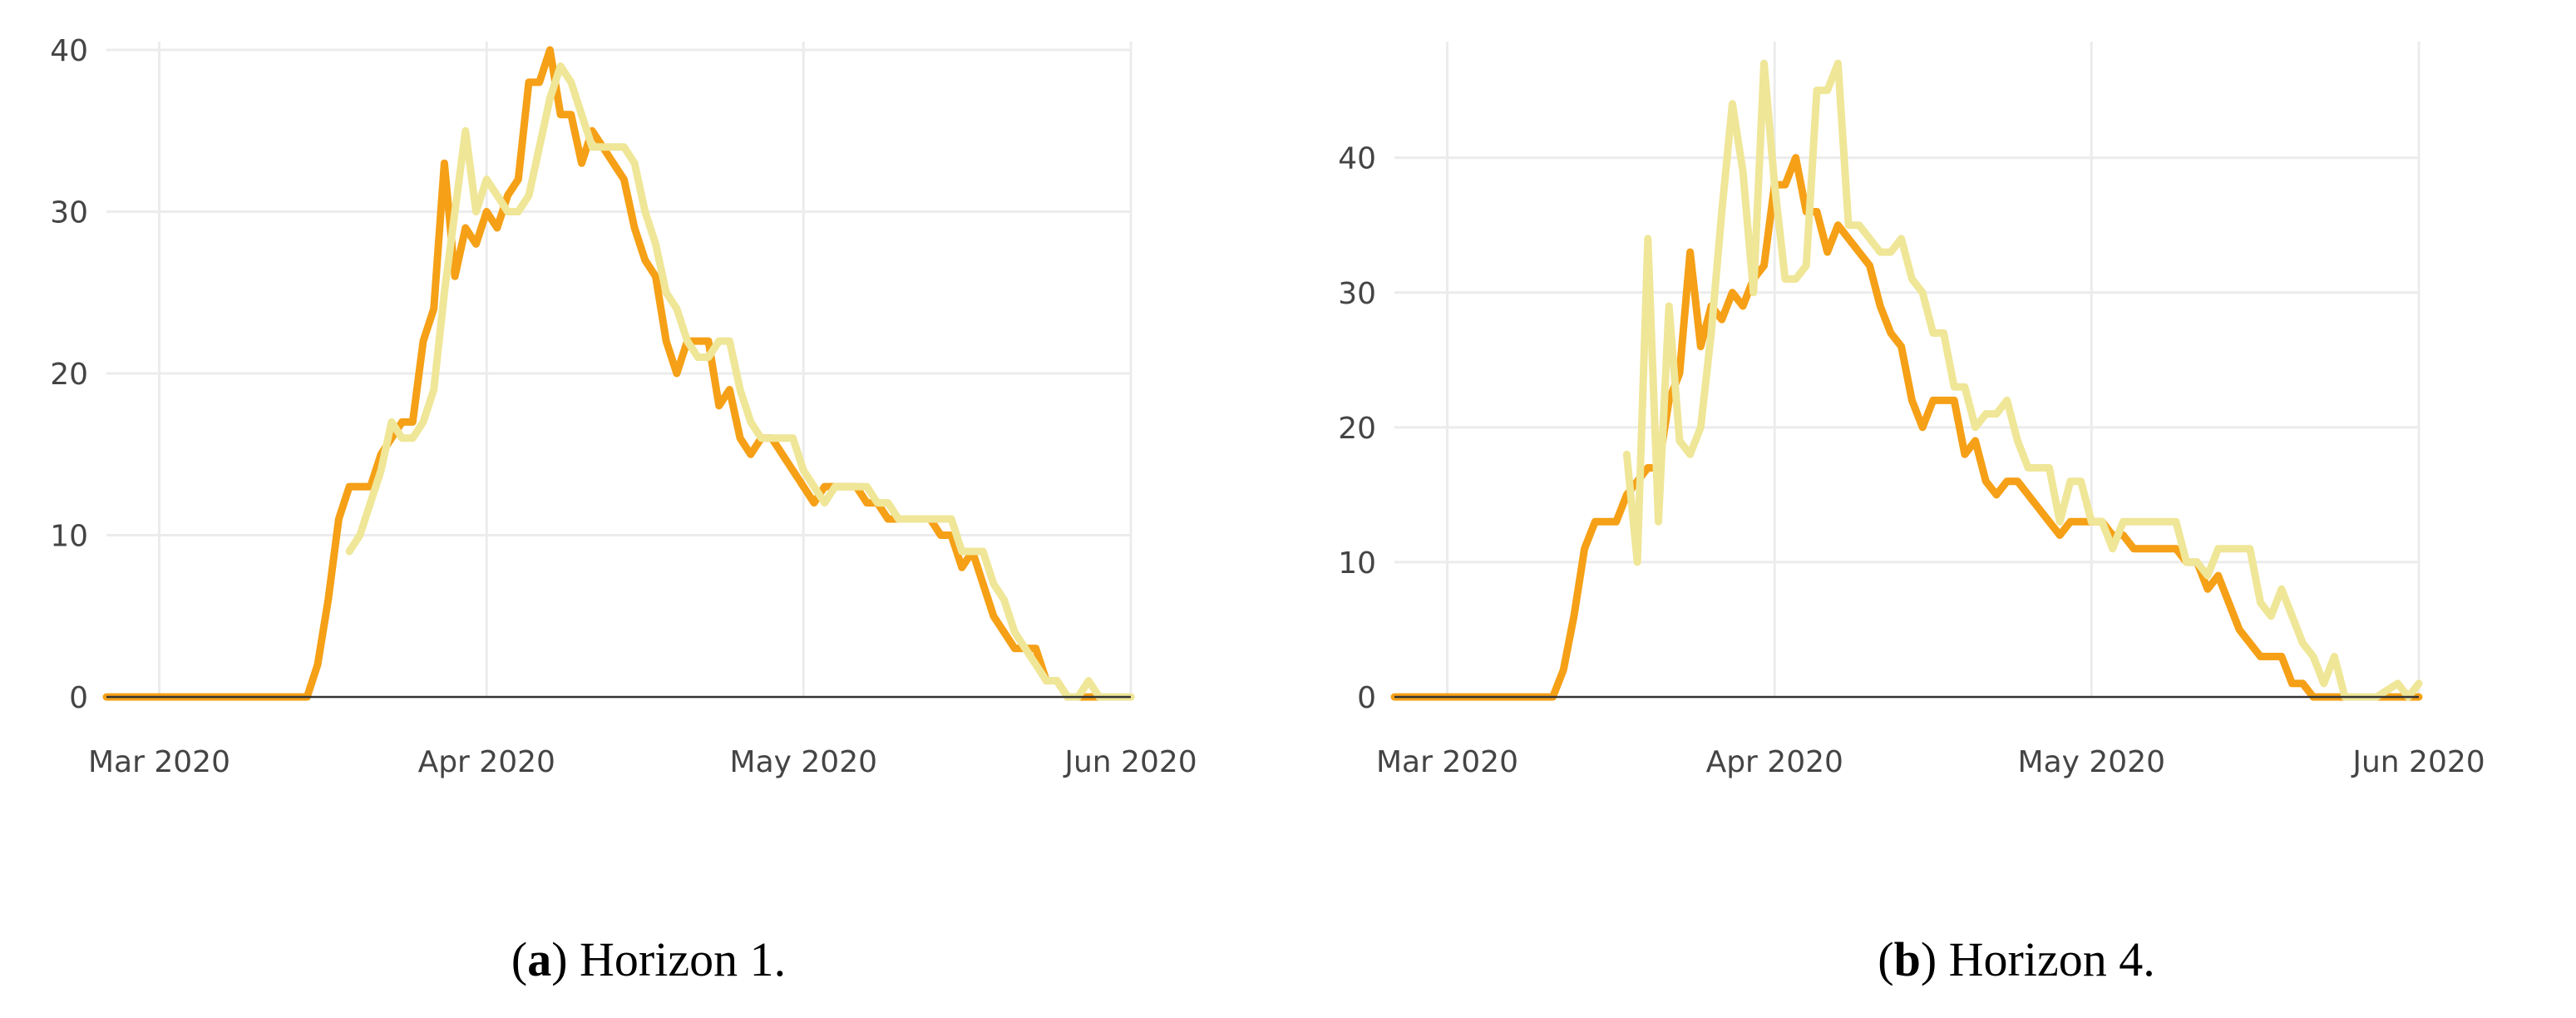 The image size is (2576, 1018). What do you see at coordinates (1907, 959) in the screenshot?
I see `caption-b-label: b` at bounding box center [1907, 959].